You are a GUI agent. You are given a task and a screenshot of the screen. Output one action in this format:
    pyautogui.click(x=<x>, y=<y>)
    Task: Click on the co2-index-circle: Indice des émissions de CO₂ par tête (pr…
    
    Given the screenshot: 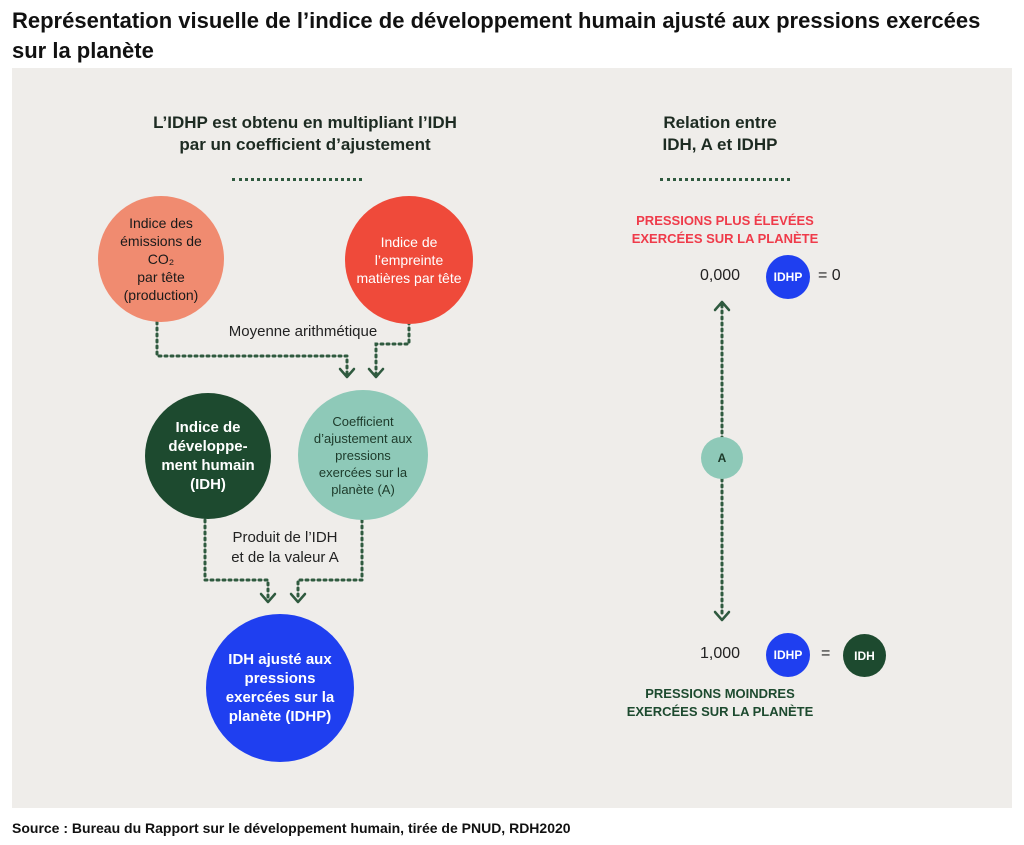 What is the action you would take?
    pyautogui.click(x=161, y=259)
    